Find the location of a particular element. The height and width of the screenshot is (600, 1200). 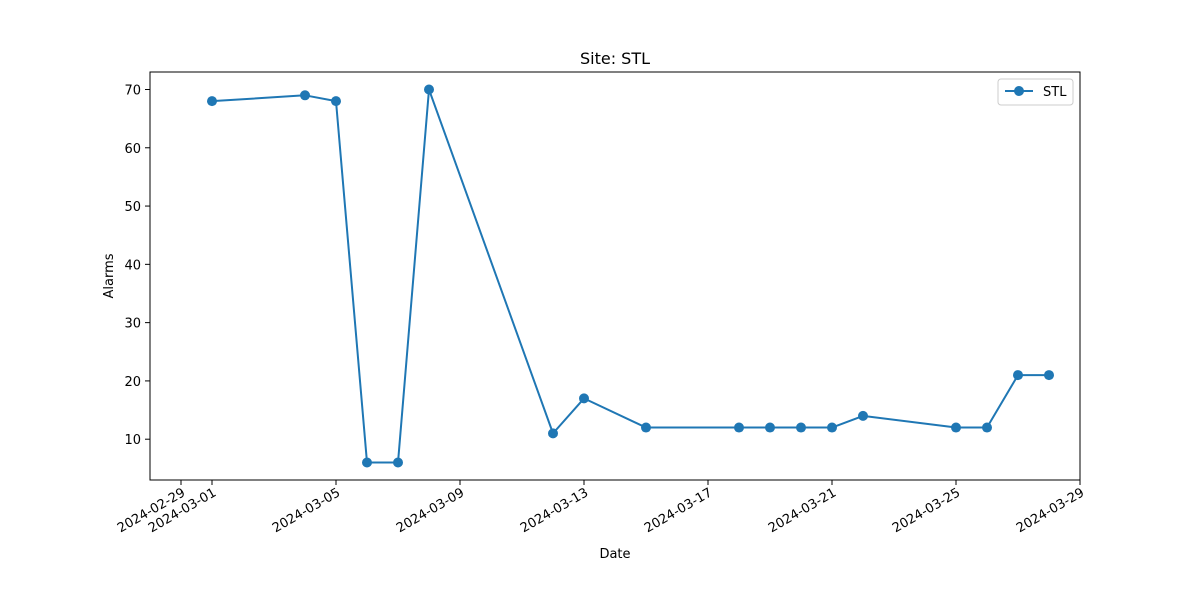

x-tick-label: 2024-03-21 is located at coordinates (802, 510).